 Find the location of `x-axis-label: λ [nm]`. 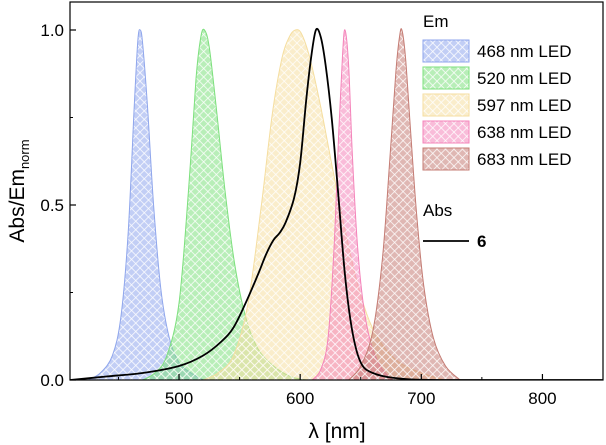

x-axis-label: λ [nm] is located at coordinates (336, 431).